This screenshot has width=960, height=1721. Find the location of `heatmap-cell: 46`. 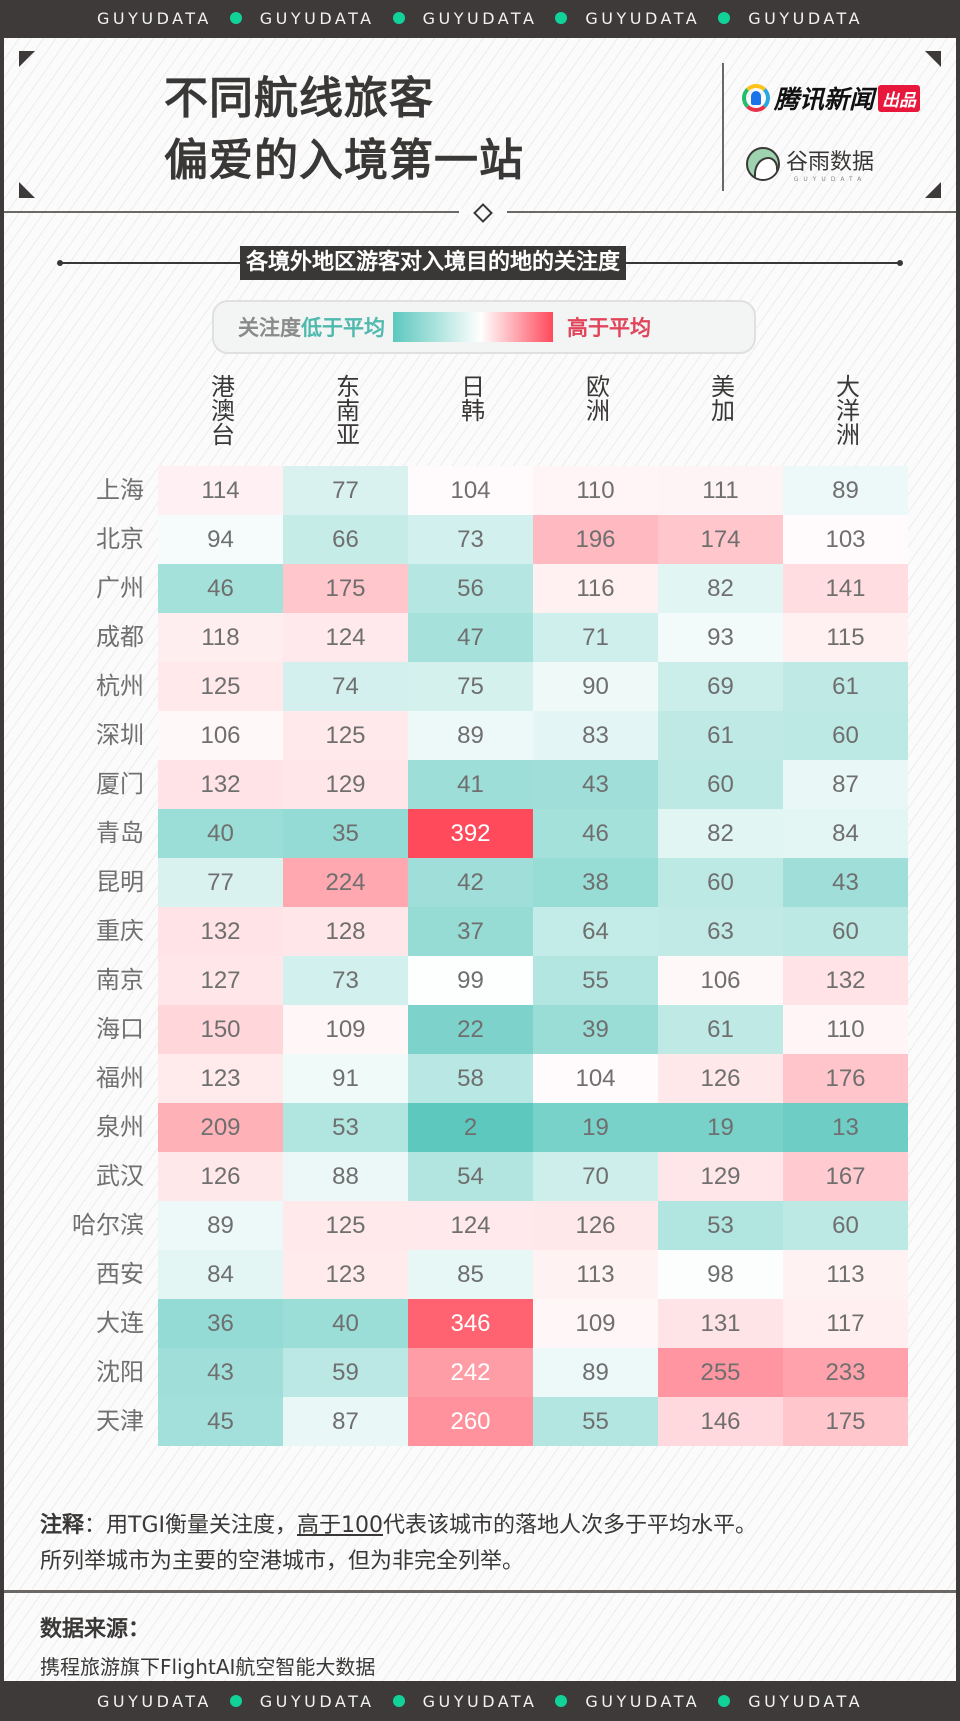

heatmap-cell: 46 is located at coordinates (595, 833).